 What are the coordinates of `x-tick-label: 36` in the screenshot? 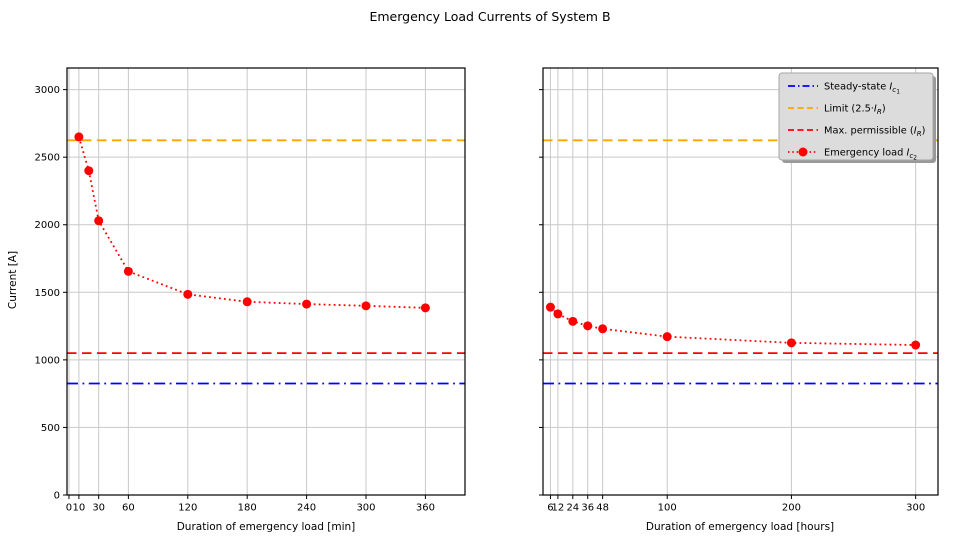 It's located at (587, 508).